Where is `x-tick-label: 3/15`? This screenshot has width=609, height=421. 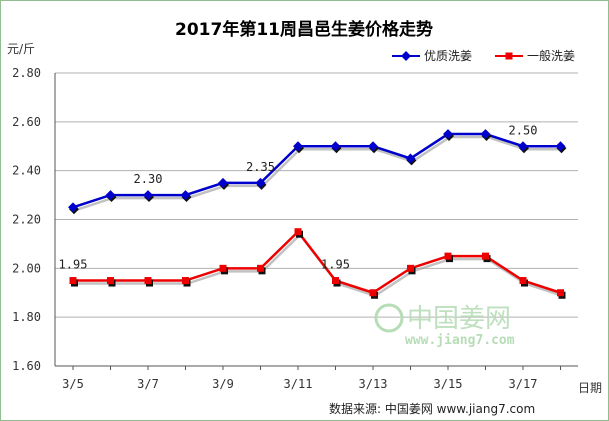 x-tick-label: 3/15 is located at coordinates (448, 384).